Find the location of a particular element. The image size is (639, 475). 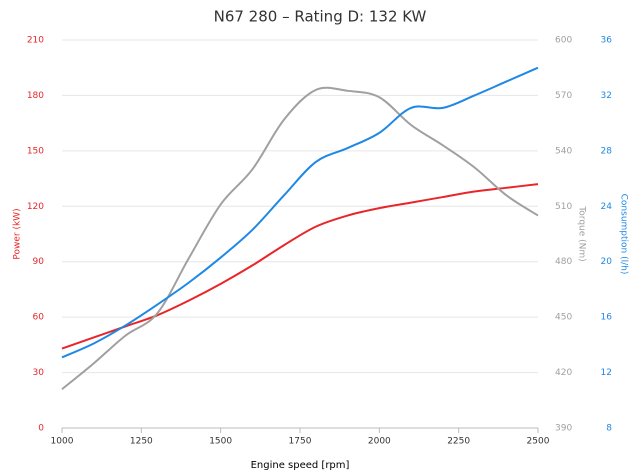

y3-tick-label: 24 is located at coordinates (607, 207).